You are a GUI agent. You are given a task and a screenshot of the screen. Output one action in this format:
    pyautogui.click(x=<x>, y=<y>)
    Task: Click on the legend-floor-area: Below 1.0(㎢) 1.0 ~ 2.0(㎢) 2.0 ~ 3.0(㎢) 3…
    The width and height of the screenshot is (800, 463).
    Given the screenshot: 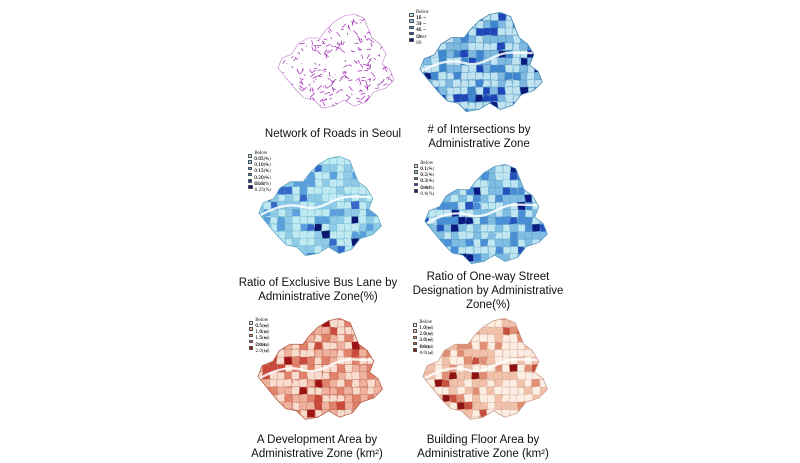 What is the action you would take?
    pyautogui.click(x=424, y=337)
    